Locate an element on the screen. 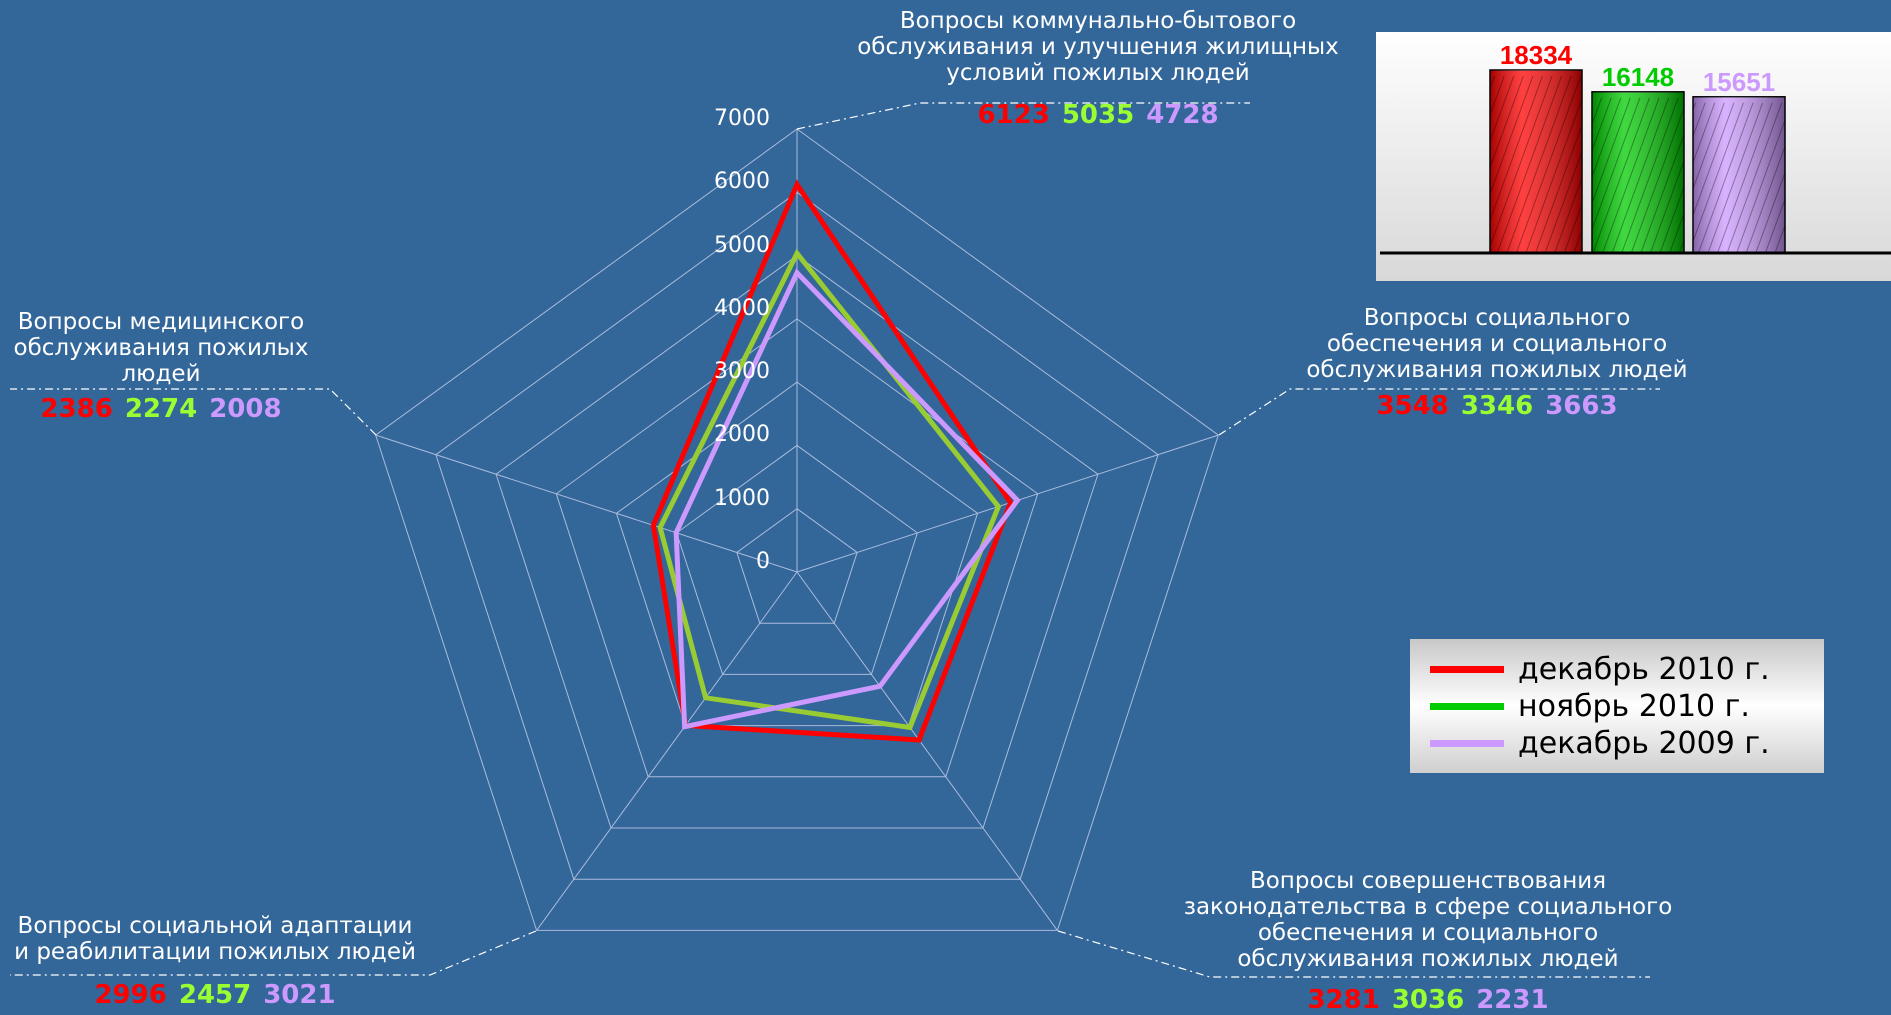 The width and height of the screenshot is (1891, 1015). category-value: 2274 is located at coordinates (161, 409).